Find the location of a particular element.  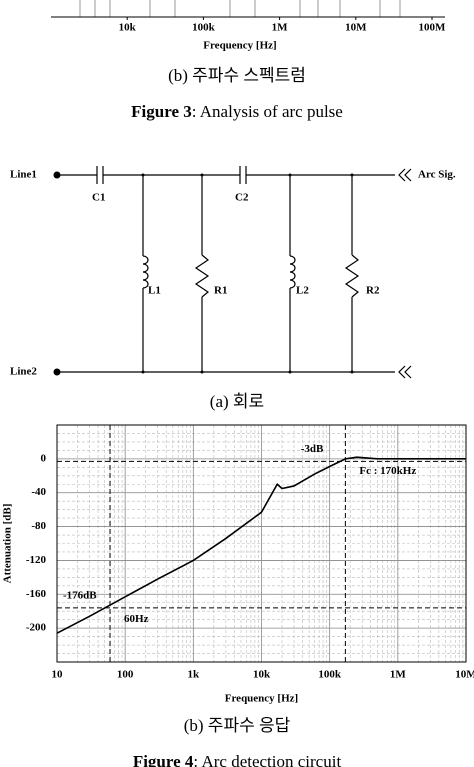

y-tick-label: -160 is located at coordinates (36, 594).